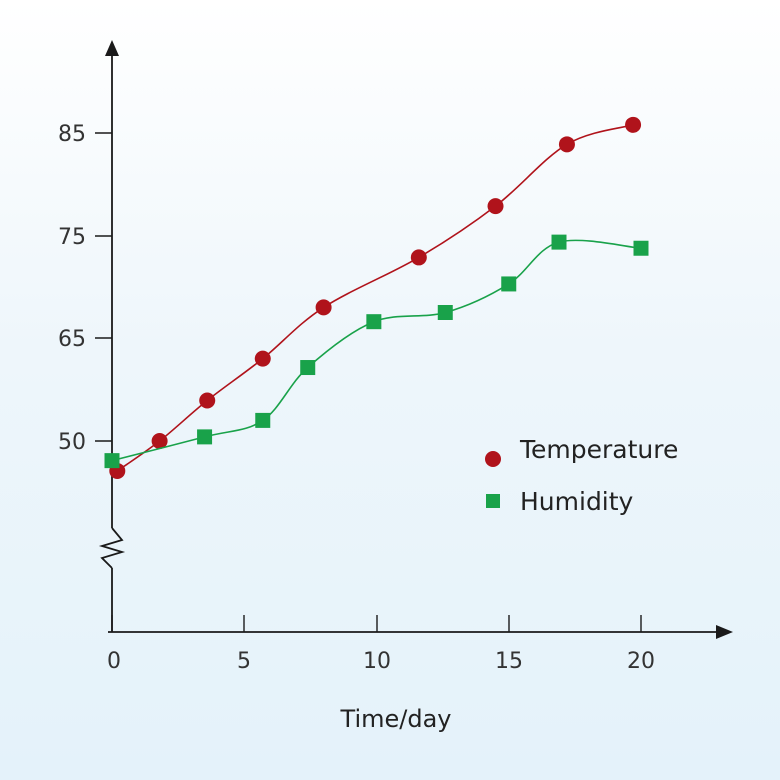  I want to click on x-axis-arrow-icon, so click(724, 632).